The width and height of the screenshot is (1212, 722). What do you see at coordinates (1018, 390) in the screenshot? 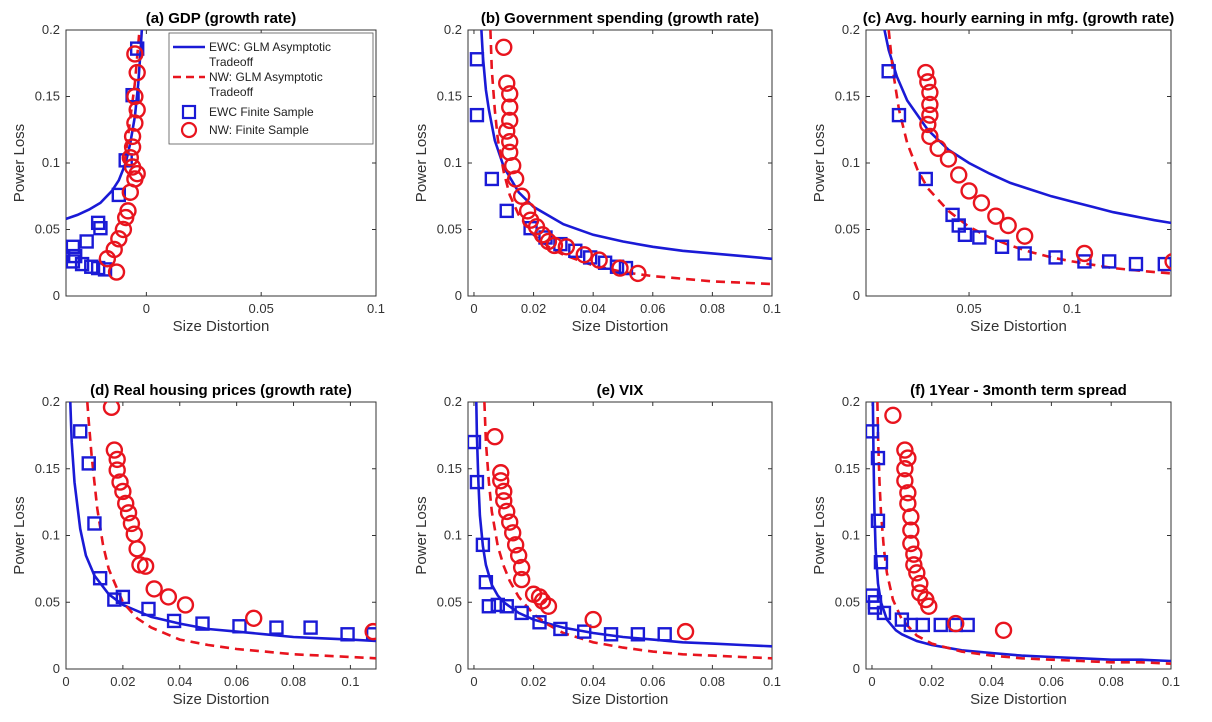
I see `panel-title: (f) 1Year - 3month term spread` at bounding box center [1018, 390].